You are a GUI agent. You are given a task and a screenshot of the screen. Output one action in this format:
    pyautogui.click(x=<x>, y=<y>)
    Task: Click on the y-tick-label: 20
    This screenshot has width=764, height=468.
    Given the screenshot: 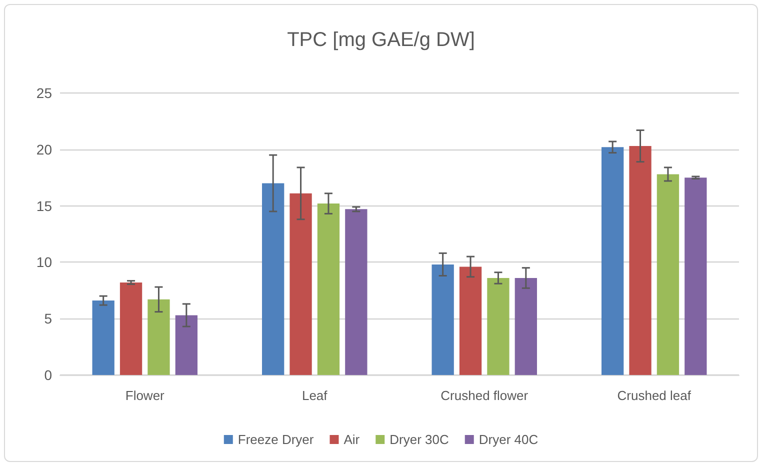 What is the action you would take?
    pyautogui.click(x=44, y=149)
    